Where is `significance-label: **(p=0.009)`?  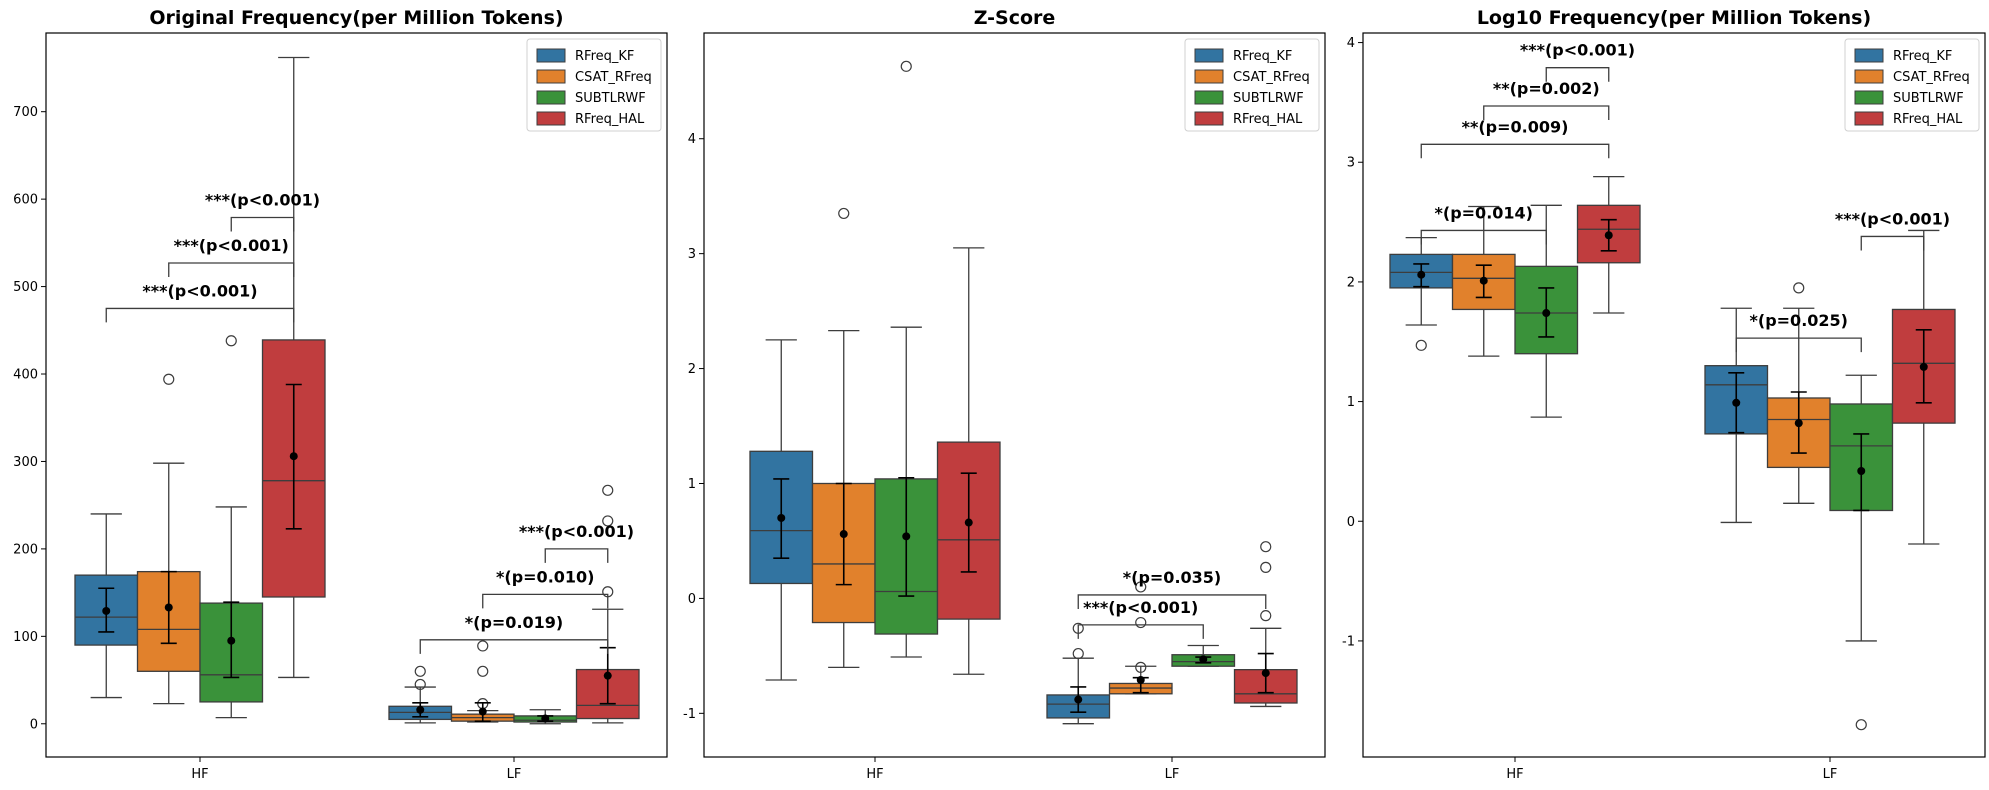
significance-label: **(p=0.009) is located at coordinates (1515, 126).